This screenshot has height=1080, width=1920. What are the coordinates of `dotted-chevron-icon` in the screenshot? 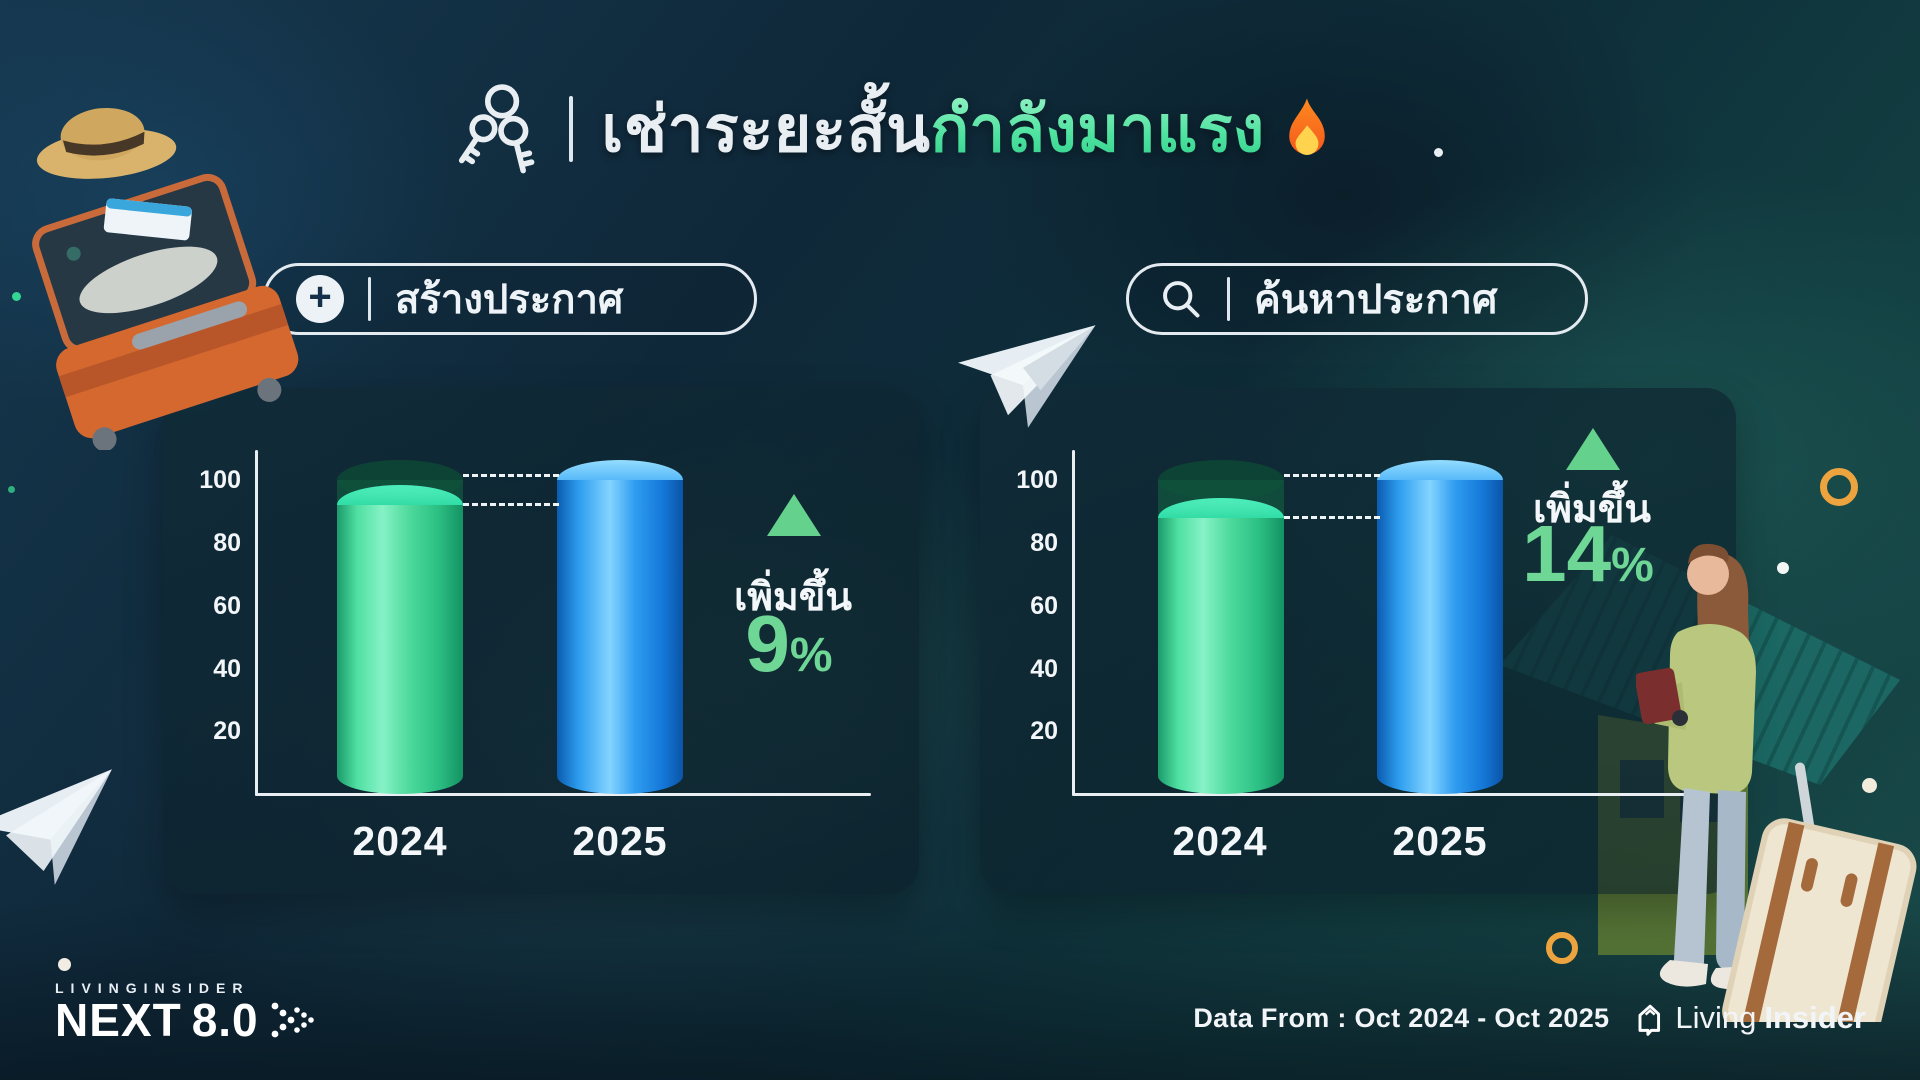 It's located at (292, 1020).